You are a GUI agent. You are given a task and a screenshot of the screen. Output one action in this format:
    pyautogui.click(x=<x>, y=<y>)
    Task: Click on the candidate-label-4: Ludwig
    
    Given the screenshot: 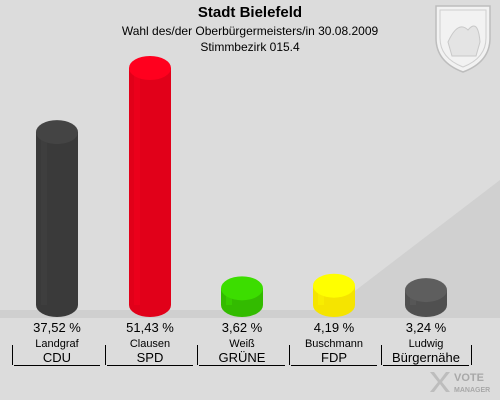 What is the action you would take?
    pyautogui.click(x=426, y=344)
    